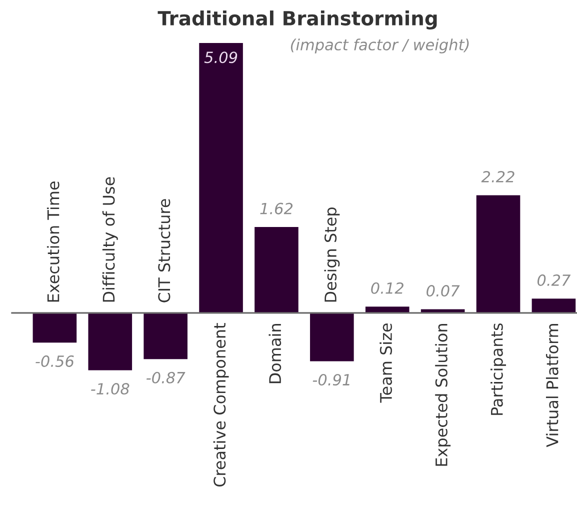 The height and width of the screenshot is (507, 577). Describe the element at coordinates (387, 288) in the screenshot. I see `data-label: 0.12` at that location.